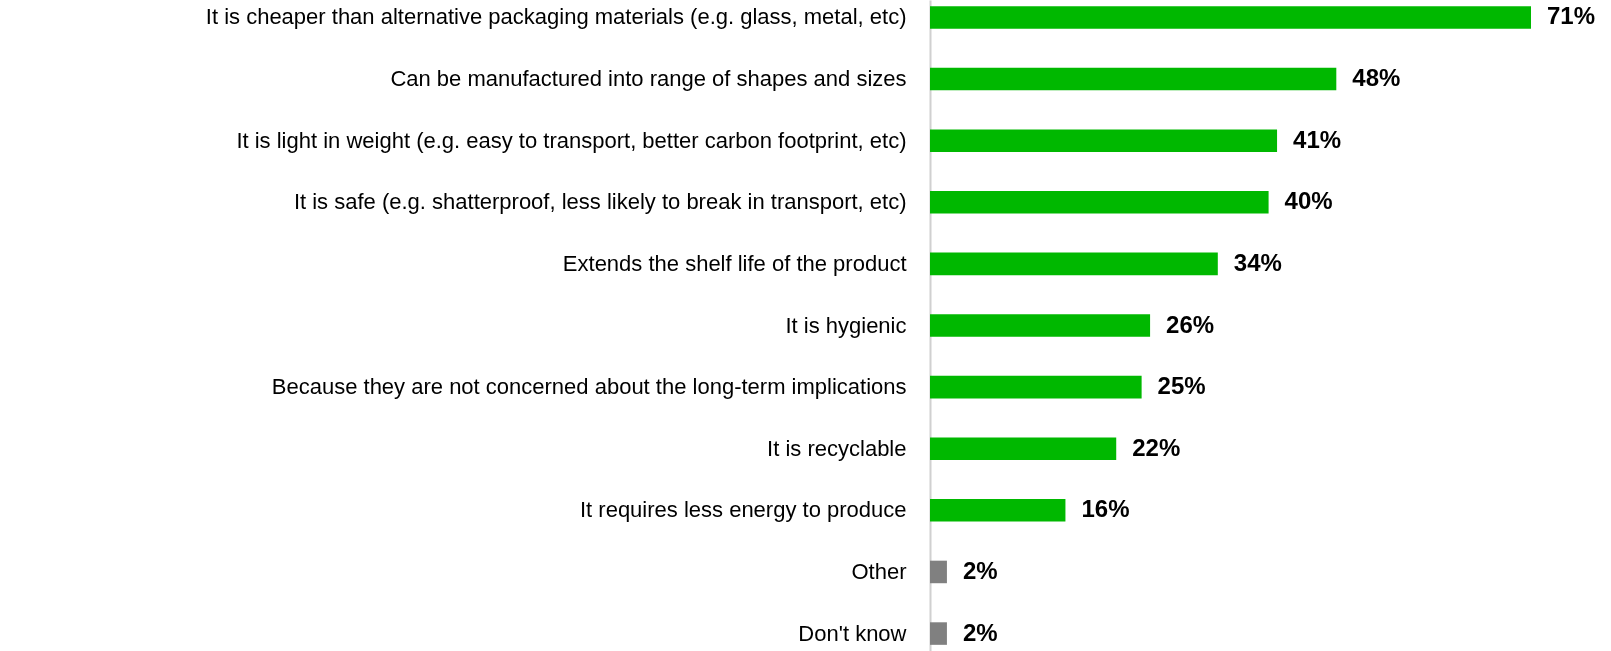 Image resolution: width=1611 pixels, height=651 pixels. Describe the element at coordinates (589, 387) in the screenshot. I see `y-tick-label: Because they are not concerned about the long-term implications` at that location.